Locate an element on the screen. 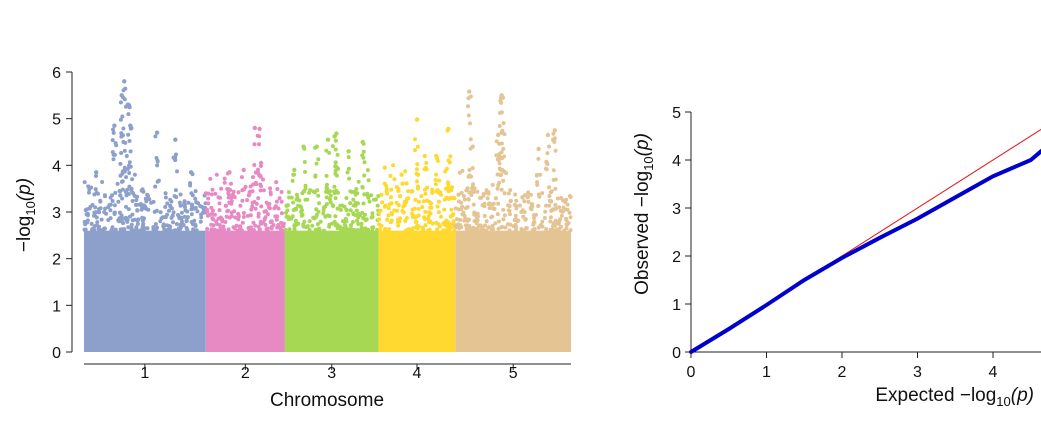 The height and width of the screenshot is (448, 1041). chromosome-3-body is located at coordinates (331, 291).